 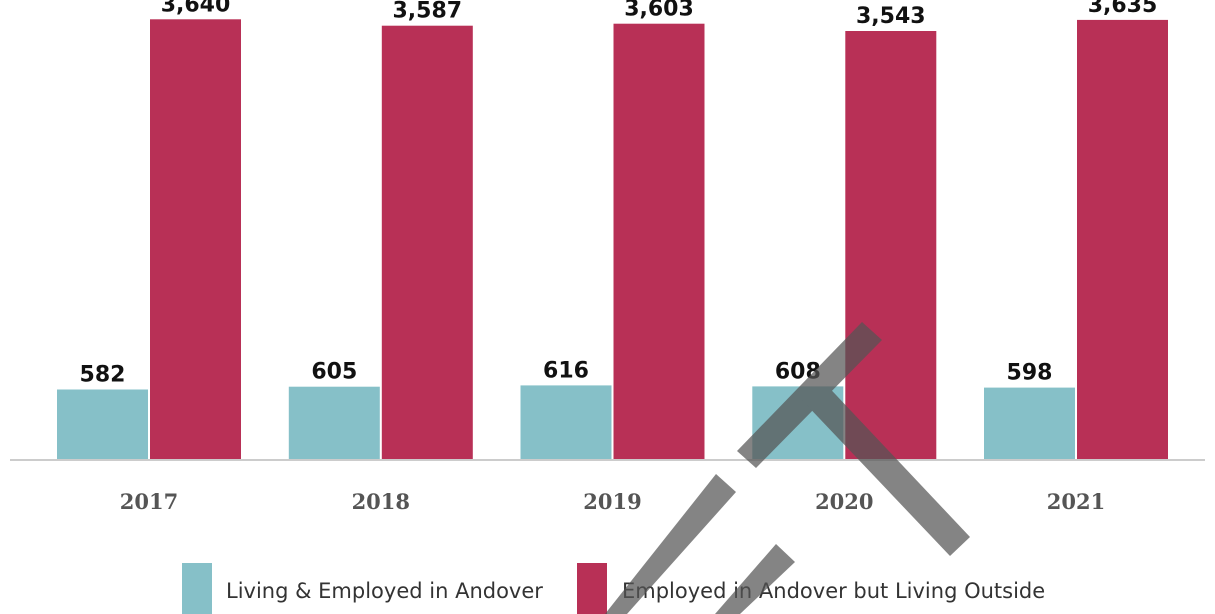 What do you see at coordinates (844, 501) in the screenshot?
I see `x-tick-2020: 2020` at bounding box center [844, 501].